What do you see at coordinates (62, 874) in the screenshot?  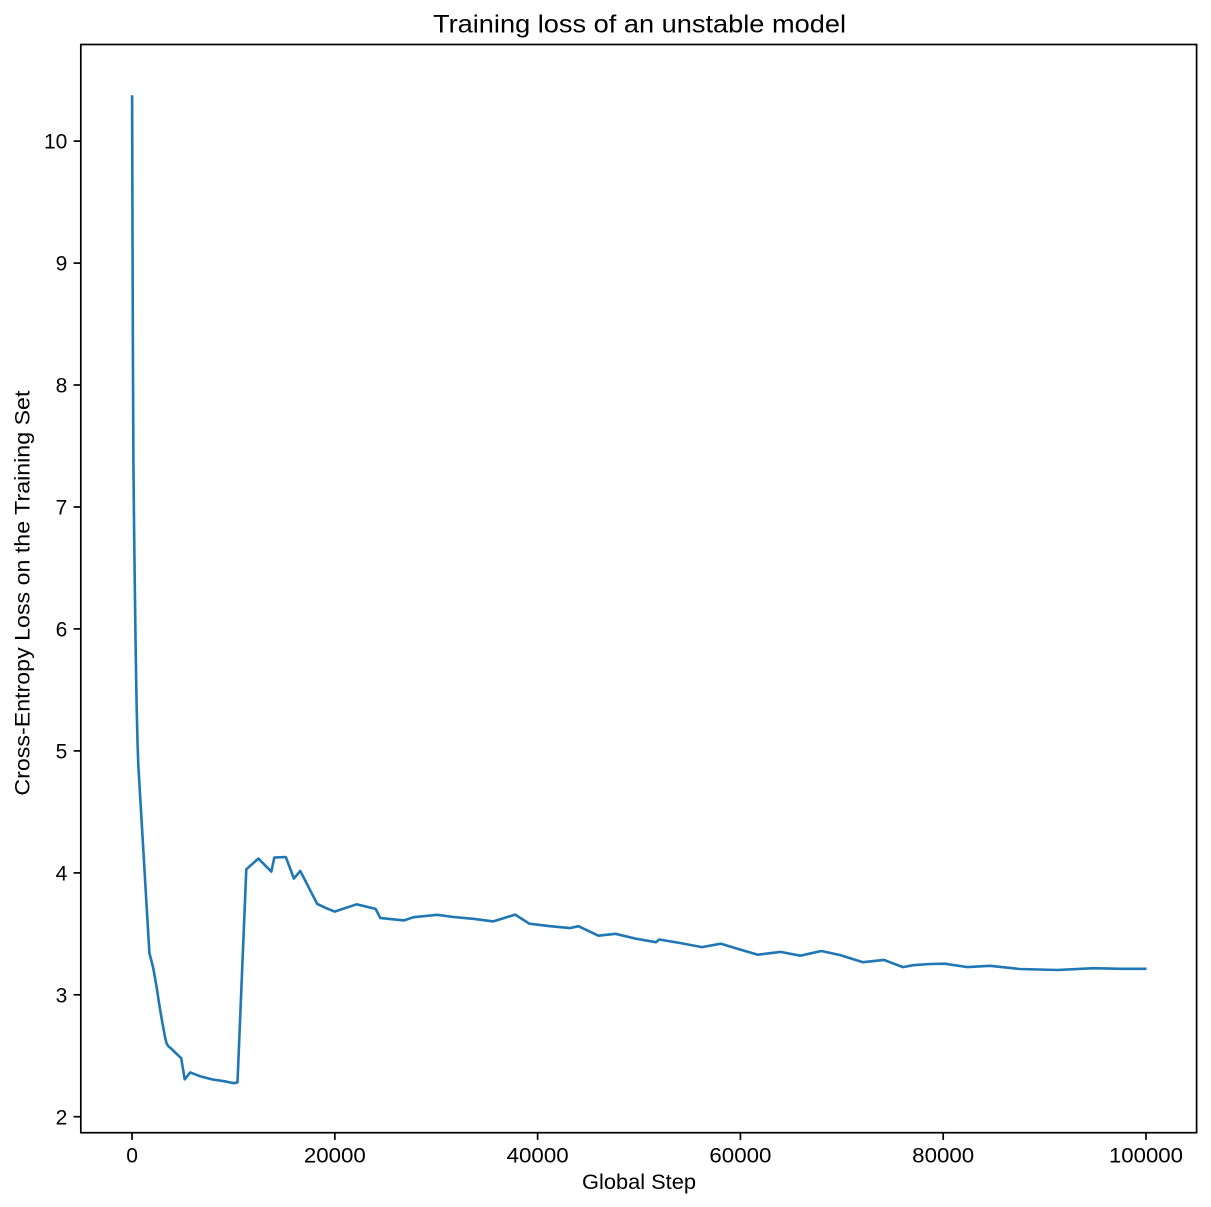 I see `svg-text: 4` at bounding box center [62, 874].